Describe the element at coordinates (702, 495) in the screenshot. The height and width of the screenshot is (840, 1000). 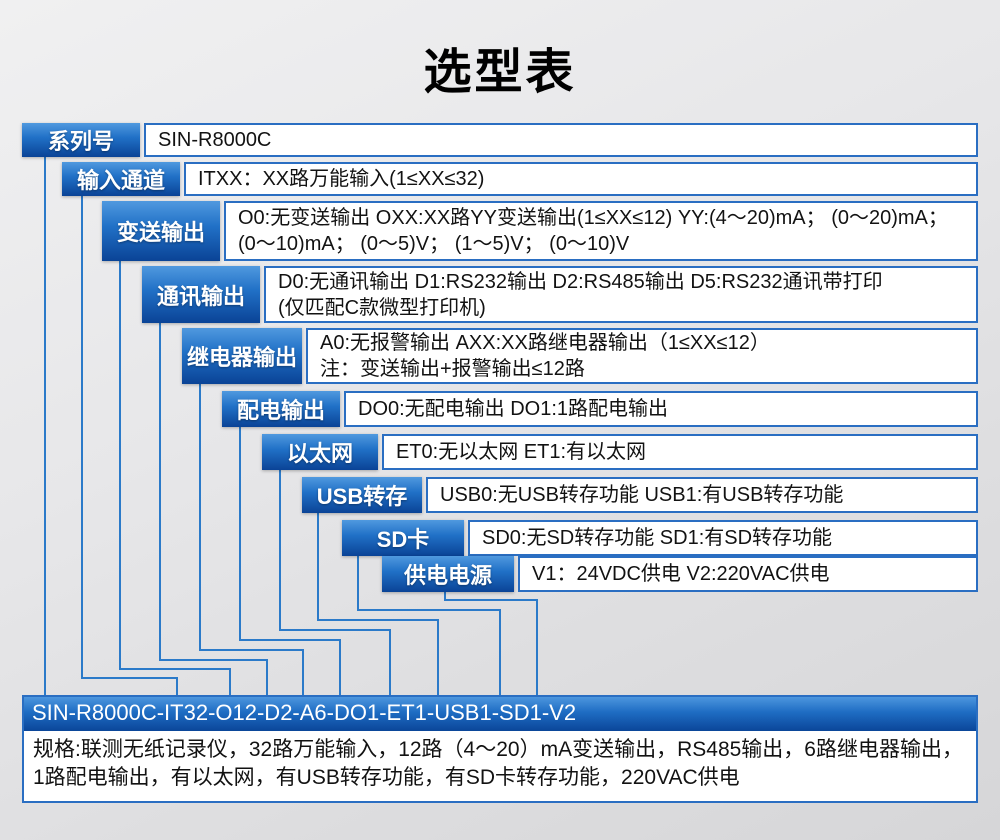
I see `row-usb-transfer-content: USB0:无USB转存功能 USB1:有USB转存功能` at that location.